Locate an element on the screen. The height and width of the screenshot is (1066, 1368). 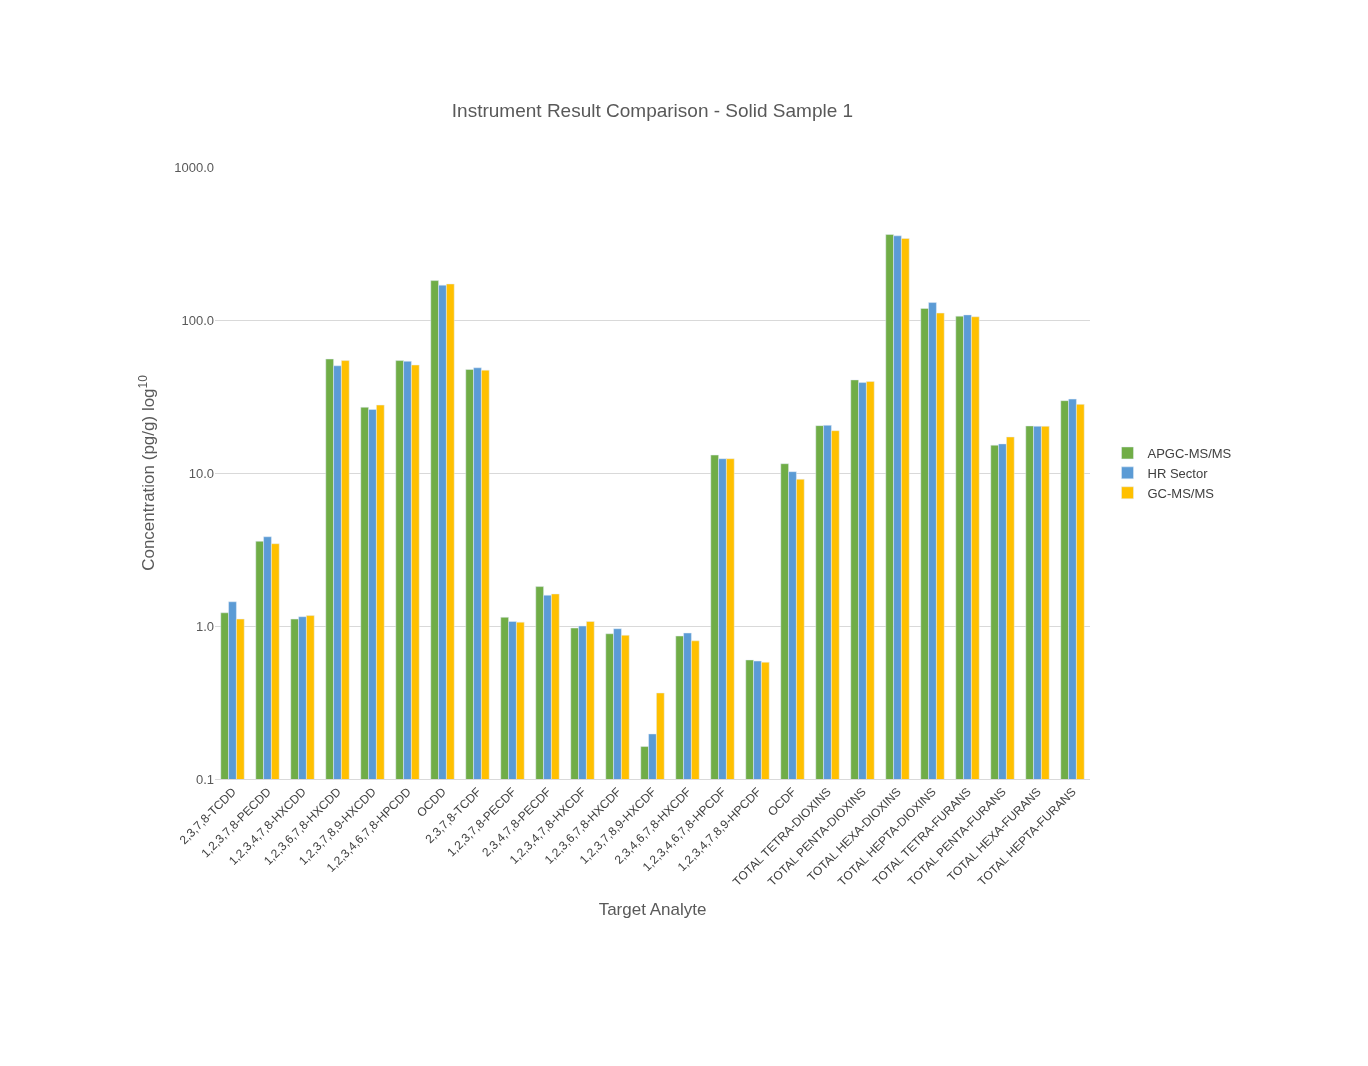
y-tick-label: 1000.0 is located at coordinates (194, 167).